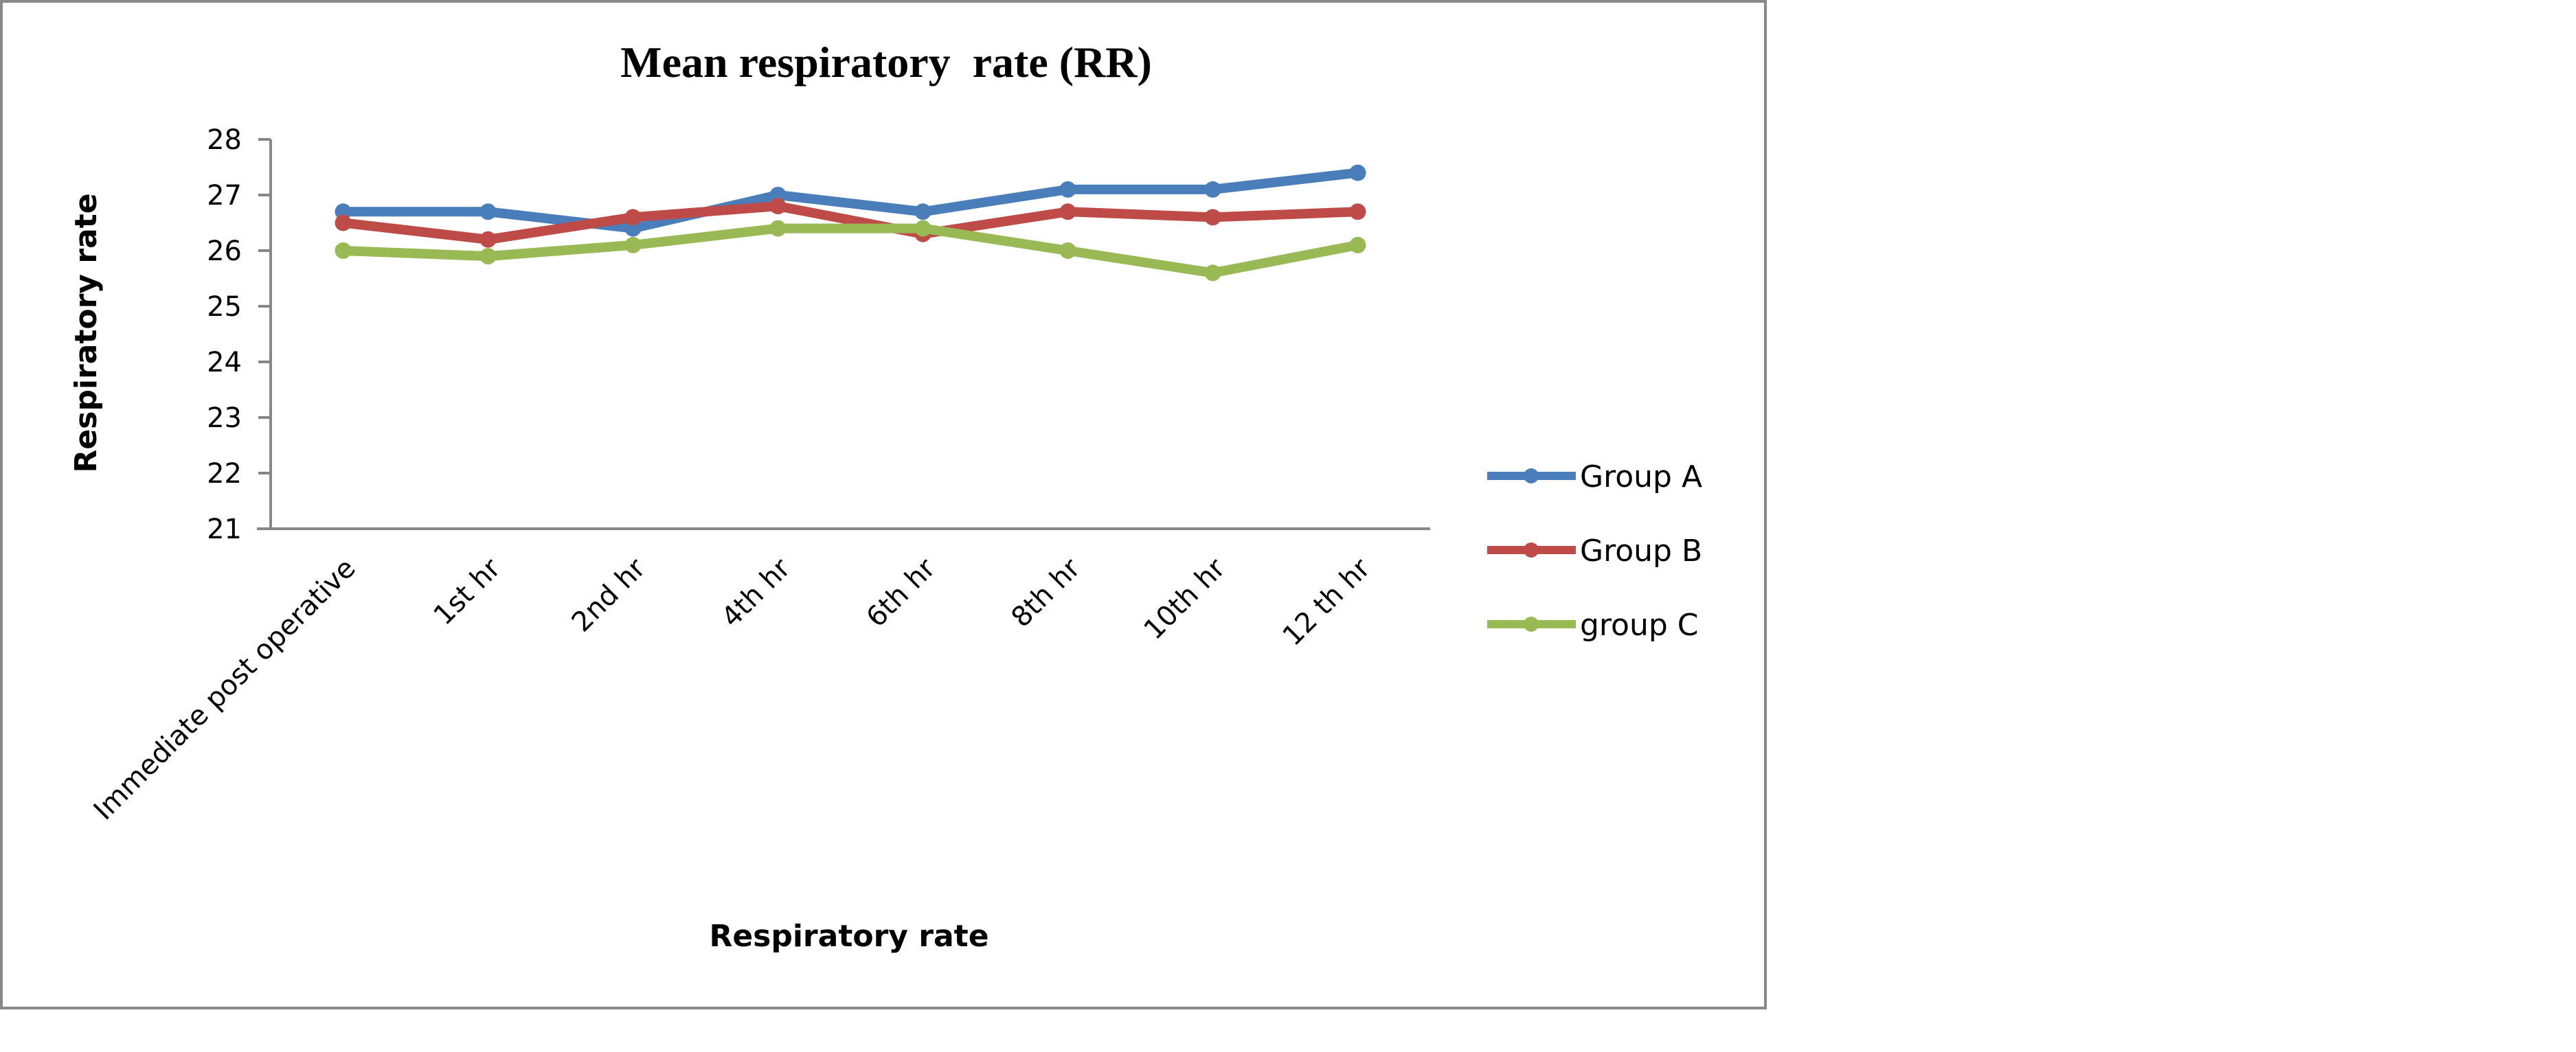 The height and width of the screenshot is (1052, 2576). Describe the element at coordinates (467, 591) in the screenshot. I see `x-tick-label: 1st hr` at that location.